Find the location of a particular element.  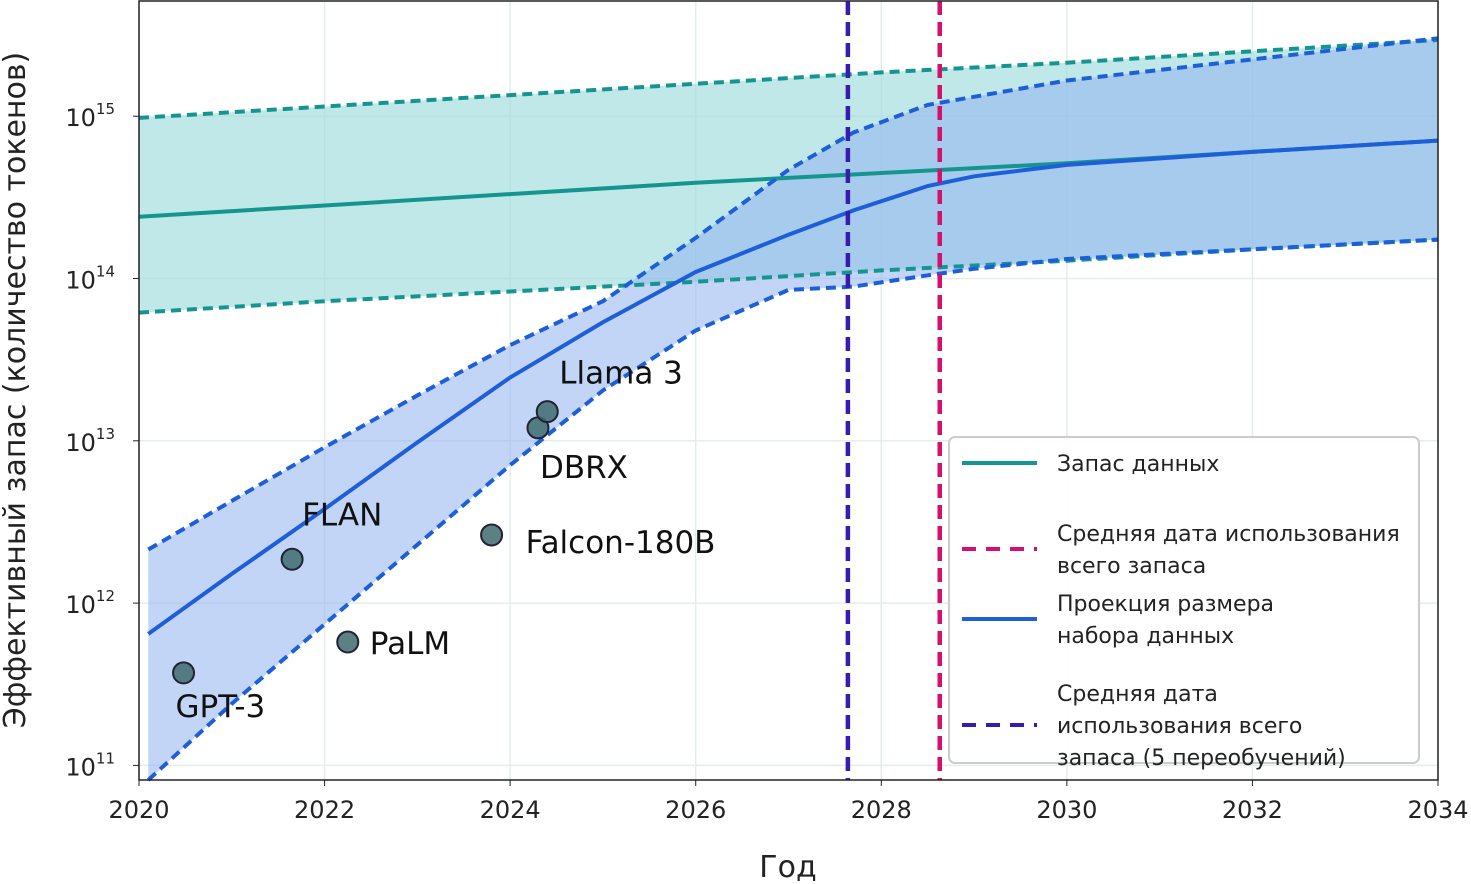

legend-label: Запас данных is located at coordinates (1138, 464).